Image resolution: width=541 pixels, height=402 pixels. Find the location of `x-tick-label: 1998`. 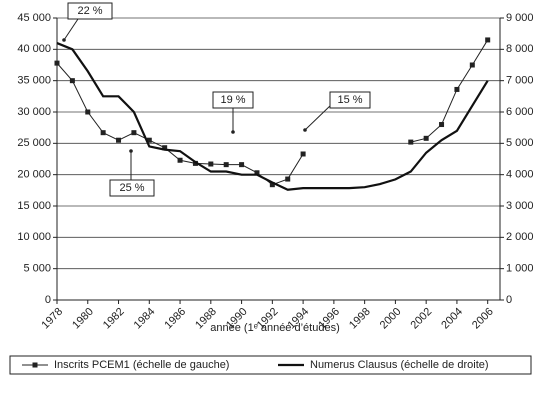

x-tick-label: 1998 is located at coordinates (360, 319).